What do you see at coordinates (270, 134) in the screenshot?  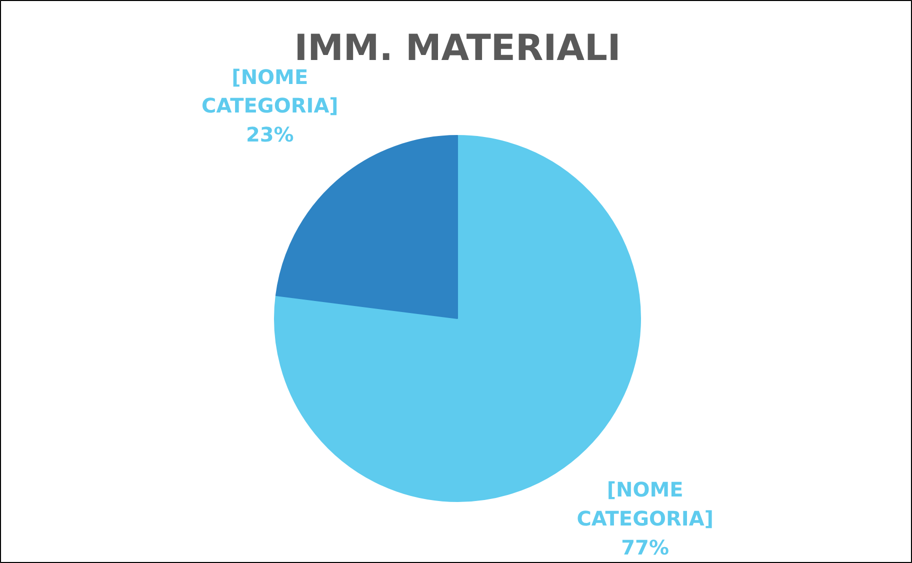 I see `data-label: 23%` at bounding box center [270, 134].